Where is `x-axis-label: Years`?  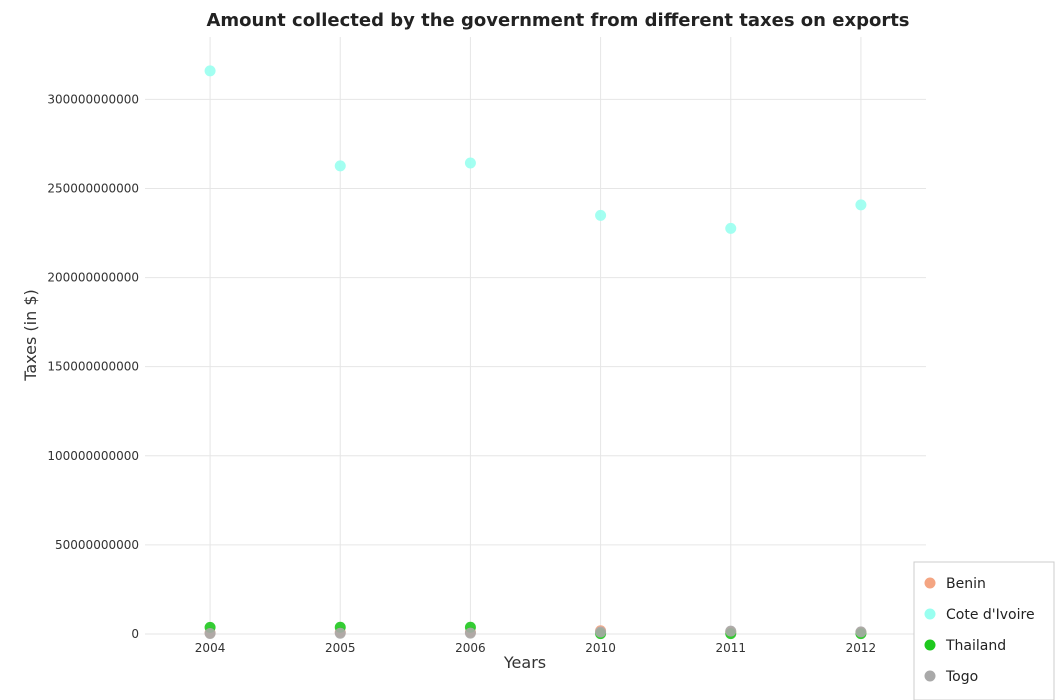
x-axis-label: Years is located at coordinates (524, 662).